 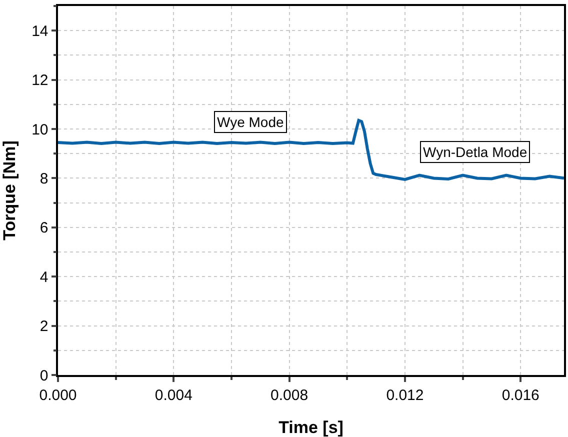 What do you see at coordinates (311, 149) in the screenshot?
I see `line-series` at bounding box center [311, 149].